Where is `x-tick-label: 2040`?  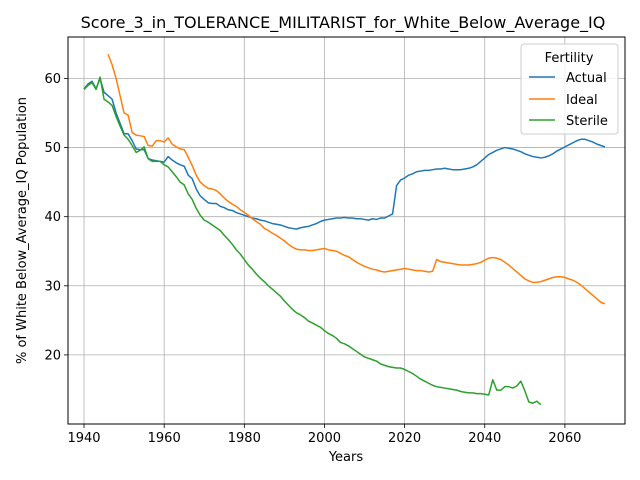 x-tick-label: 2040 is located at coordinates (484, 438).